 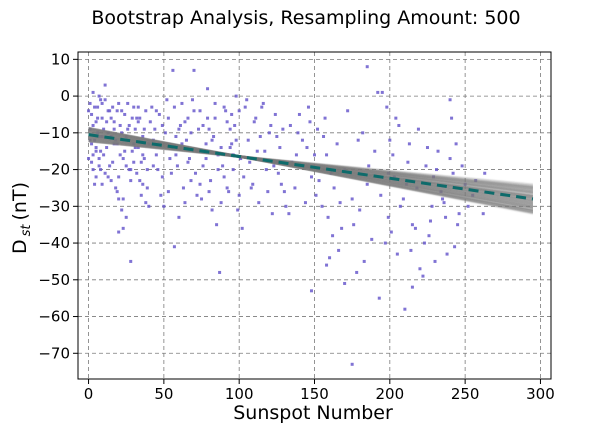 I want to click on y-tick-label: 10, so click(x=60, y=59).